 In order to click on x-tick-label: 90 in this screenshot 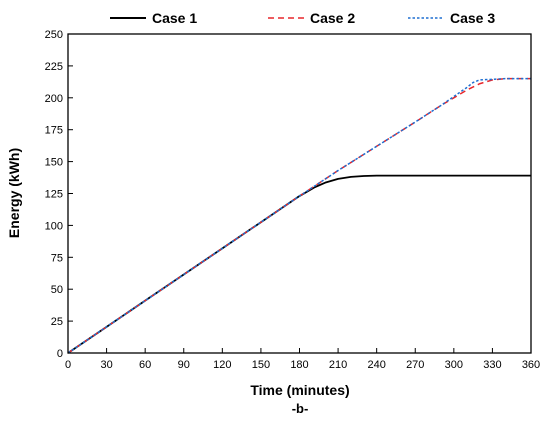, I will do `click(184, 365)`.